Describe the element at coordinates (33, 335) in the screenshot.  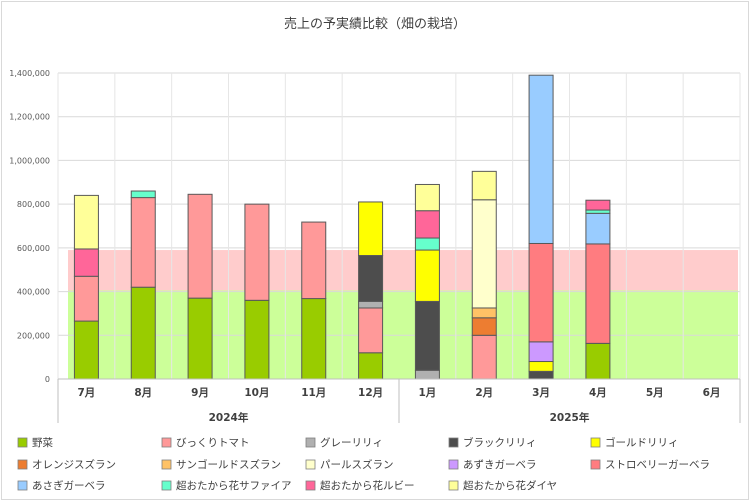
I see `y-tick-label-1: 200,000` at that location.